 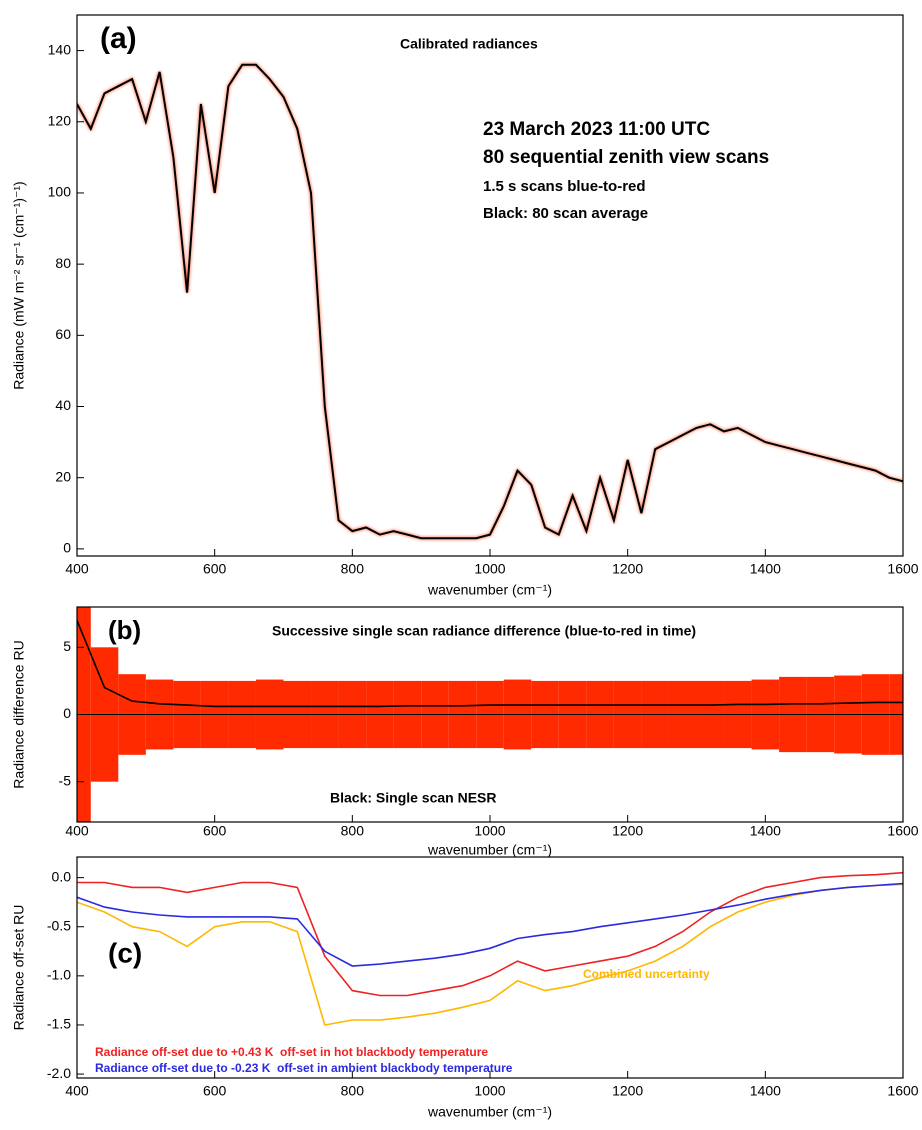 What do you see at coordinates (646, 974) in the screenshot?
I see `legend-entry: Combined uncertainty` at bounding box center [646, 974].